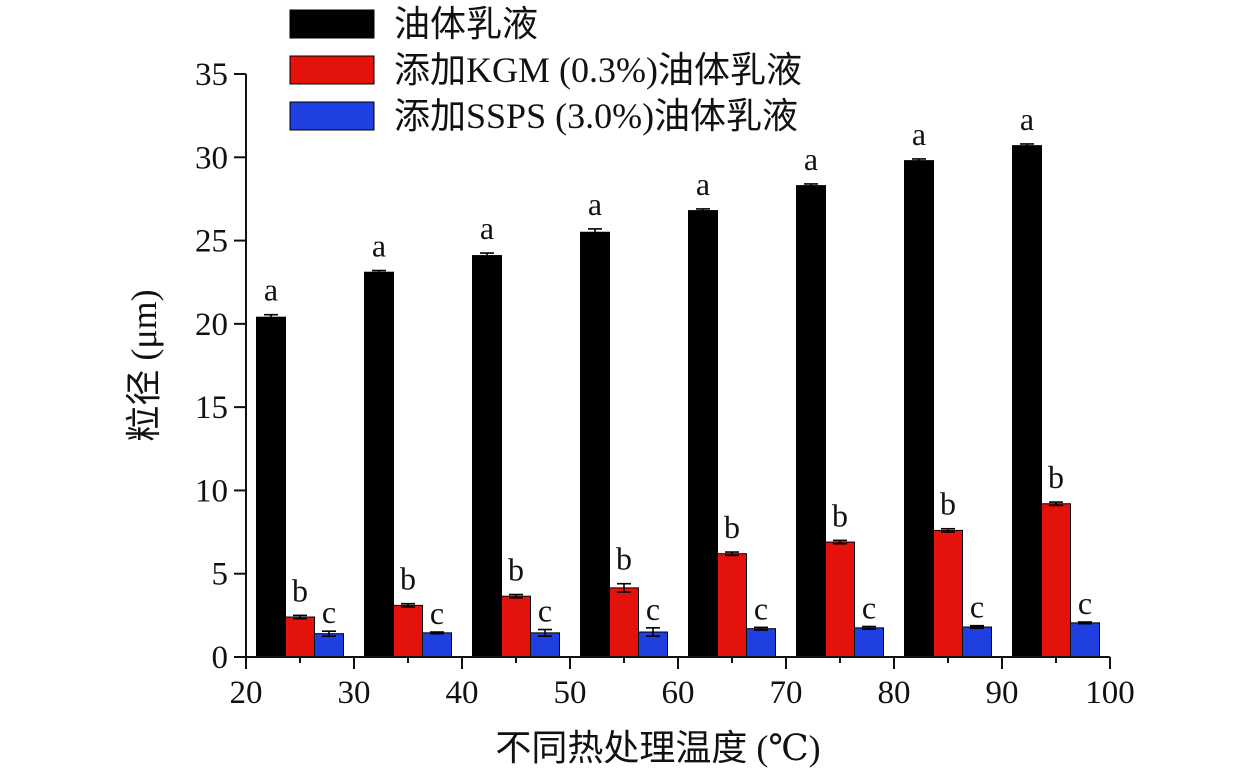 The height and width of the screenshot is (778, 1260). Describe the element at coordinates (144, 365) in the screenshot. I see `y-axis-title: 粒径 (μm)` at that location.